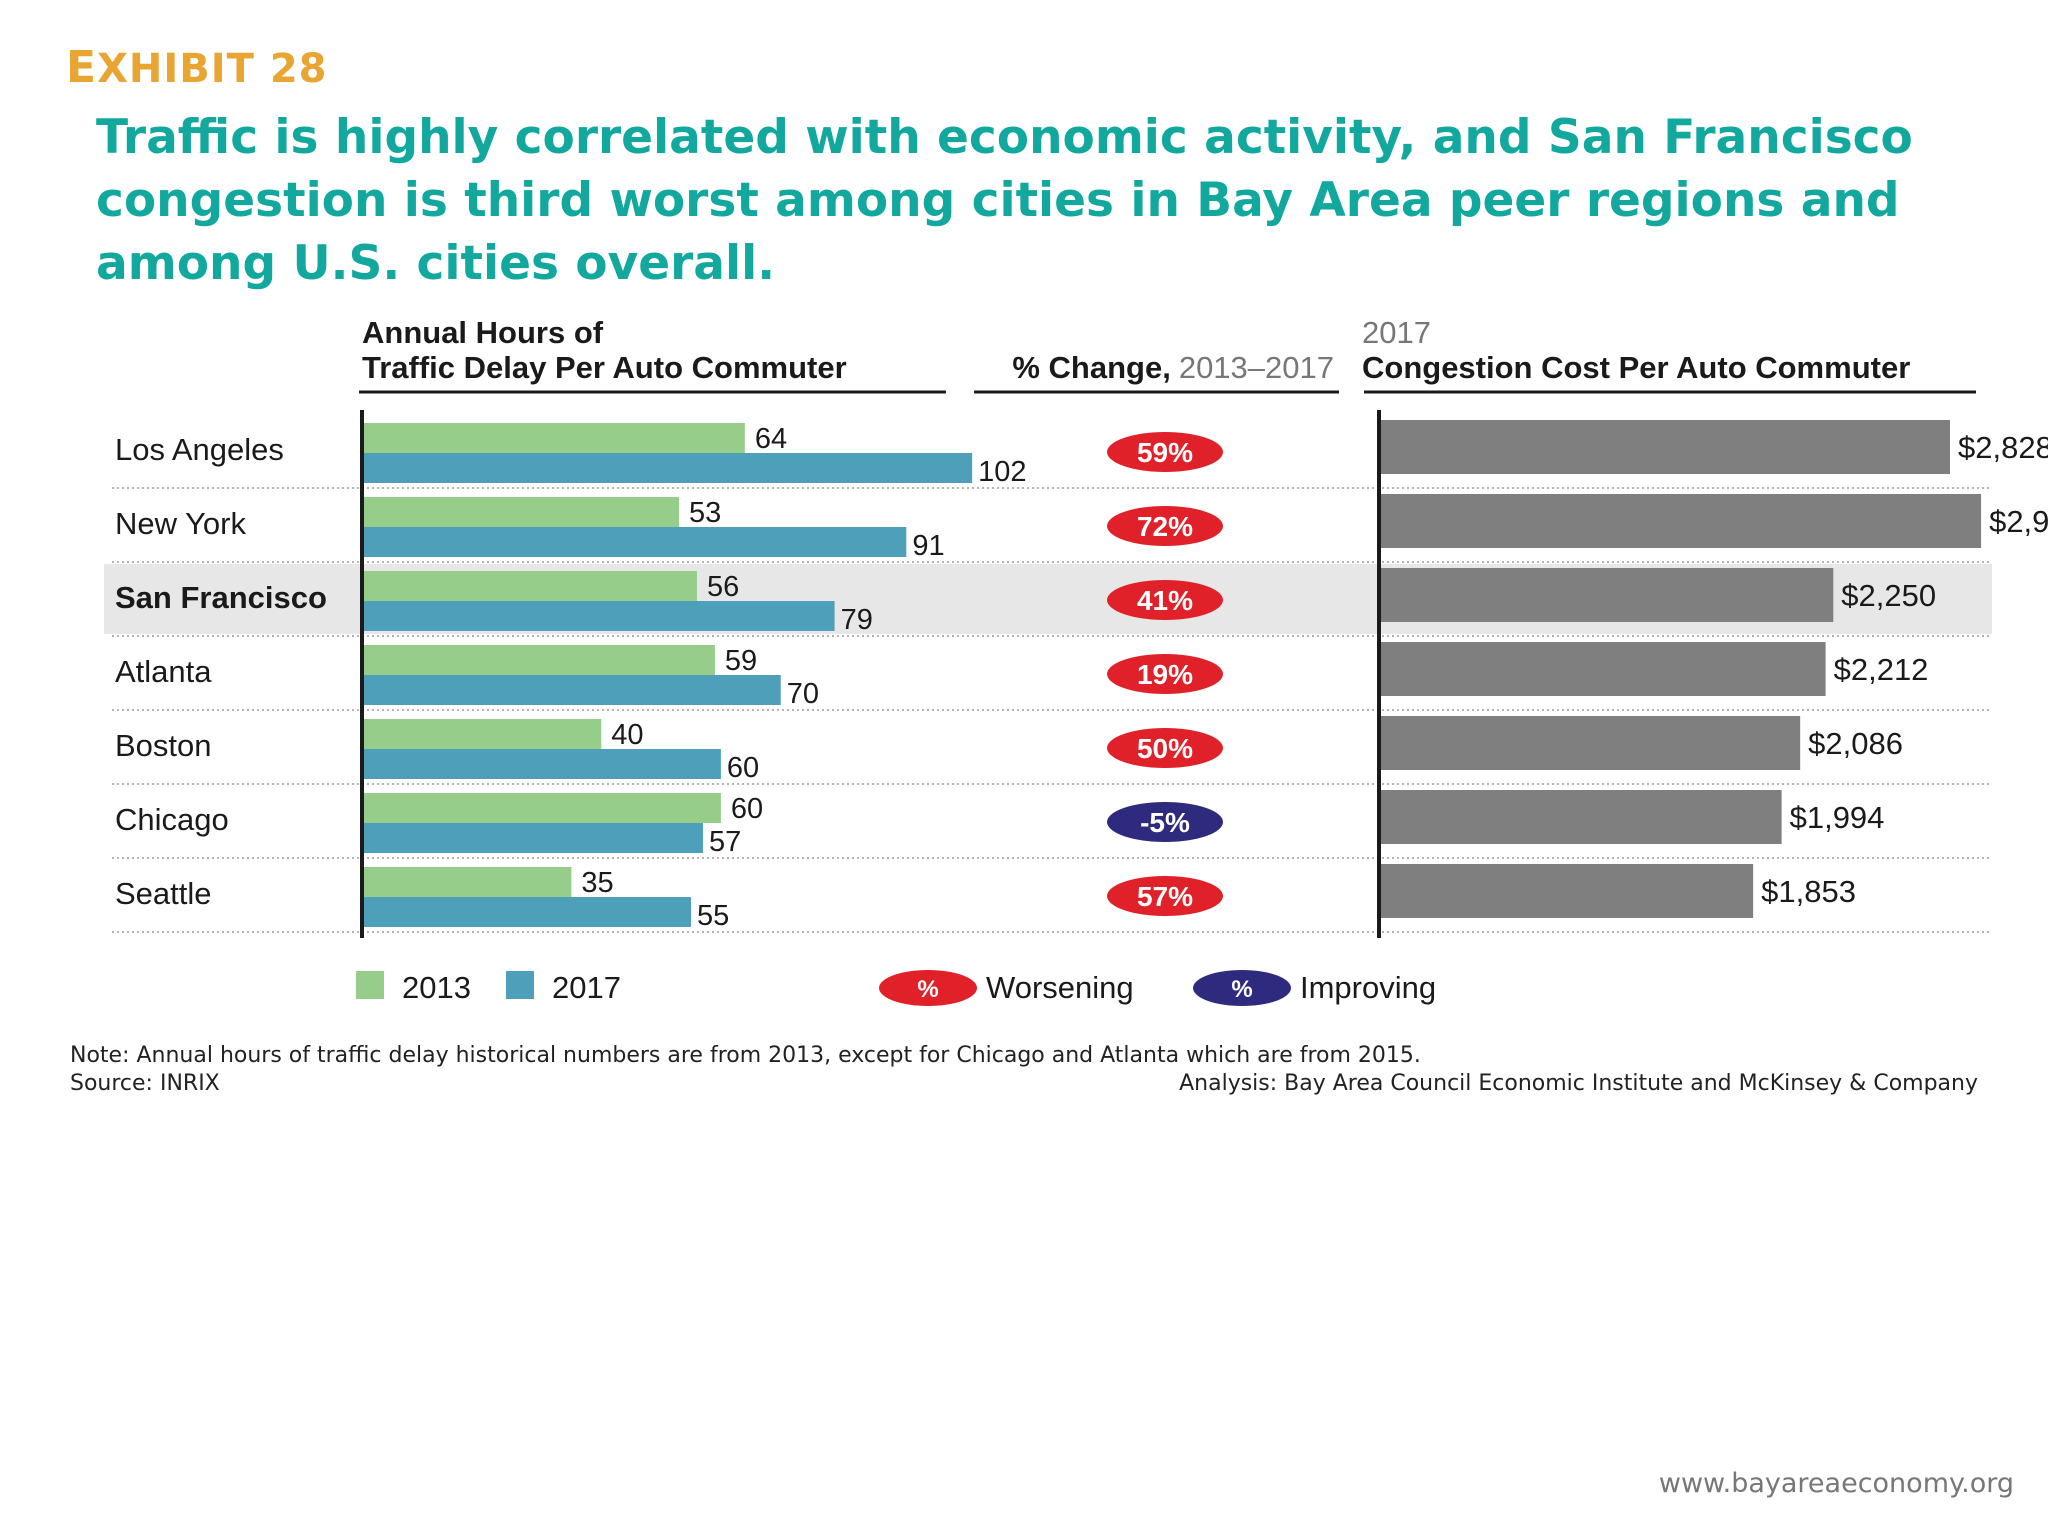 This screenshot has width=2048, height=1536. Describe the element at coordinates (1566, 891) in the screenshot. I see `cost-bar-seattle` at that location.